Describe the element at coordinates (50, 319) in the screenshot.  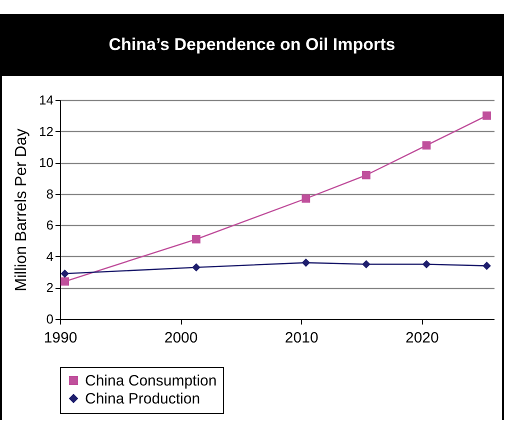
I see `y-tick-label: 0` at that location.